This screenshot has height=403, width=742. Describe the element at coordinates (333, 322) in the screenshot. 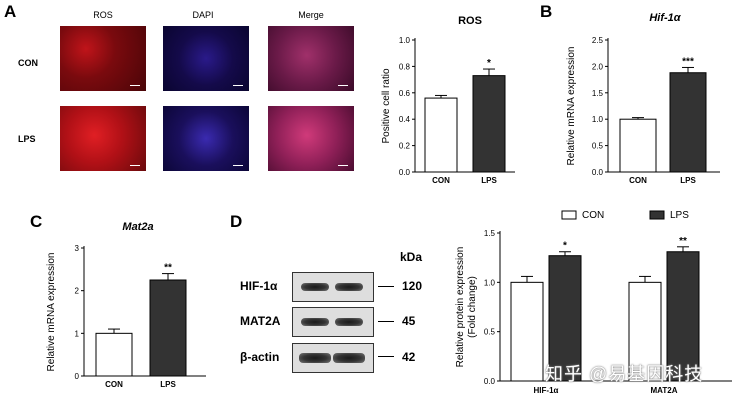

I see `blot-mat2a` at that location.